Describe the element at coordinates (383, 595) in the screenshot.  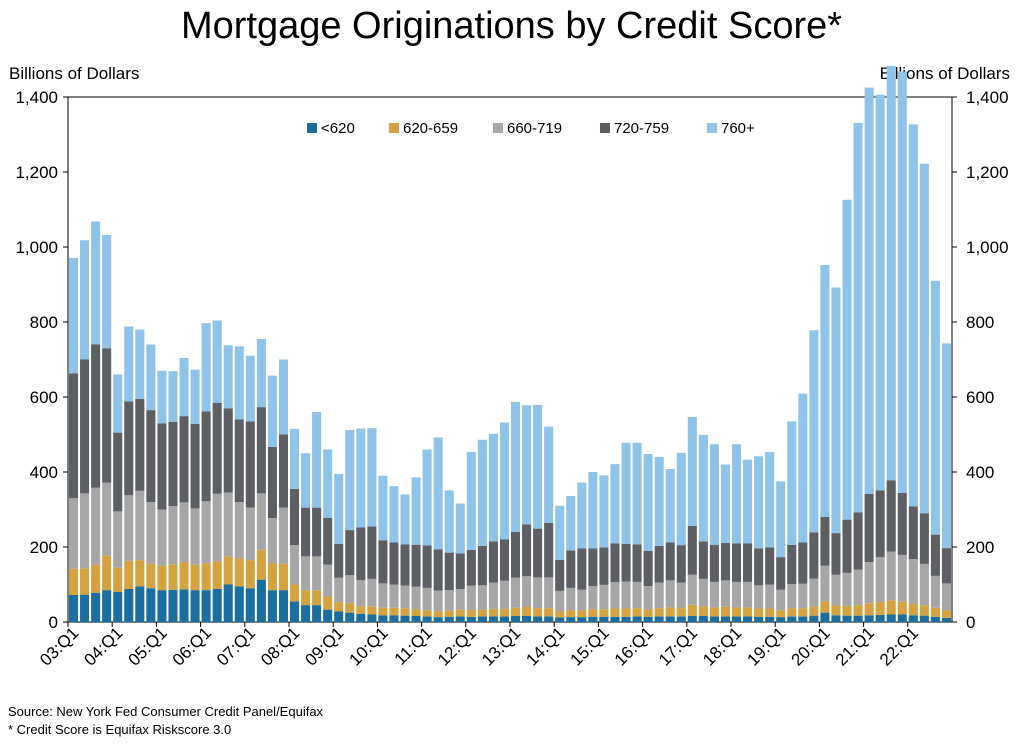
I see `bar-segment-3-10-Q1` at that location.